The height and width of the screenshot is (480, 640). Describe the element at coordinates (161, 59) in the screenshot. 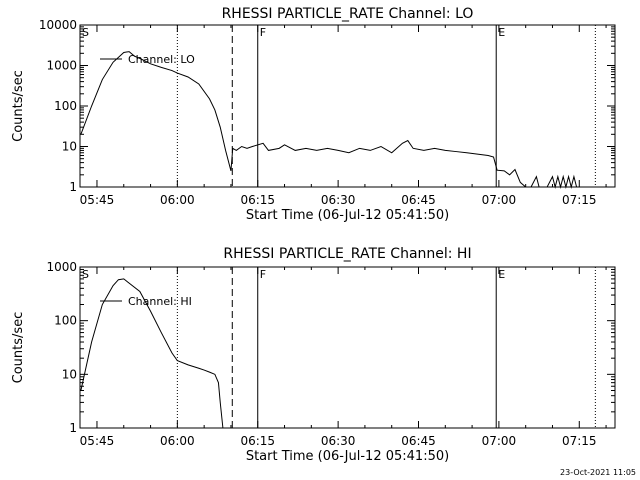

I see `legend-label: Channel: LO` at that location.